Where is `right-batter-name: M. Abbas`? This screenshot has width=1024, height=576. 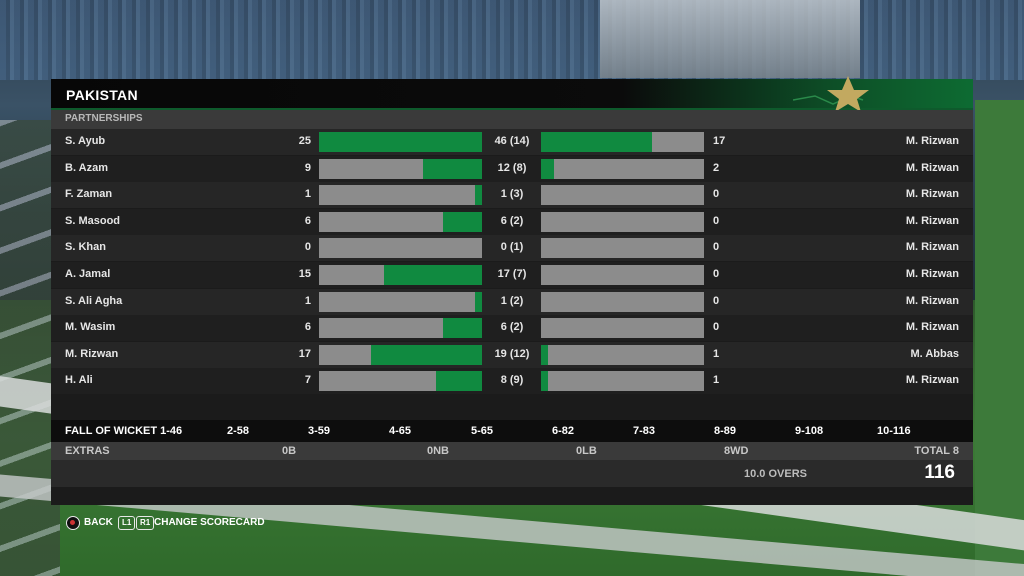 right-batter-name: M. Abbas is located at coordinates (935, 353).